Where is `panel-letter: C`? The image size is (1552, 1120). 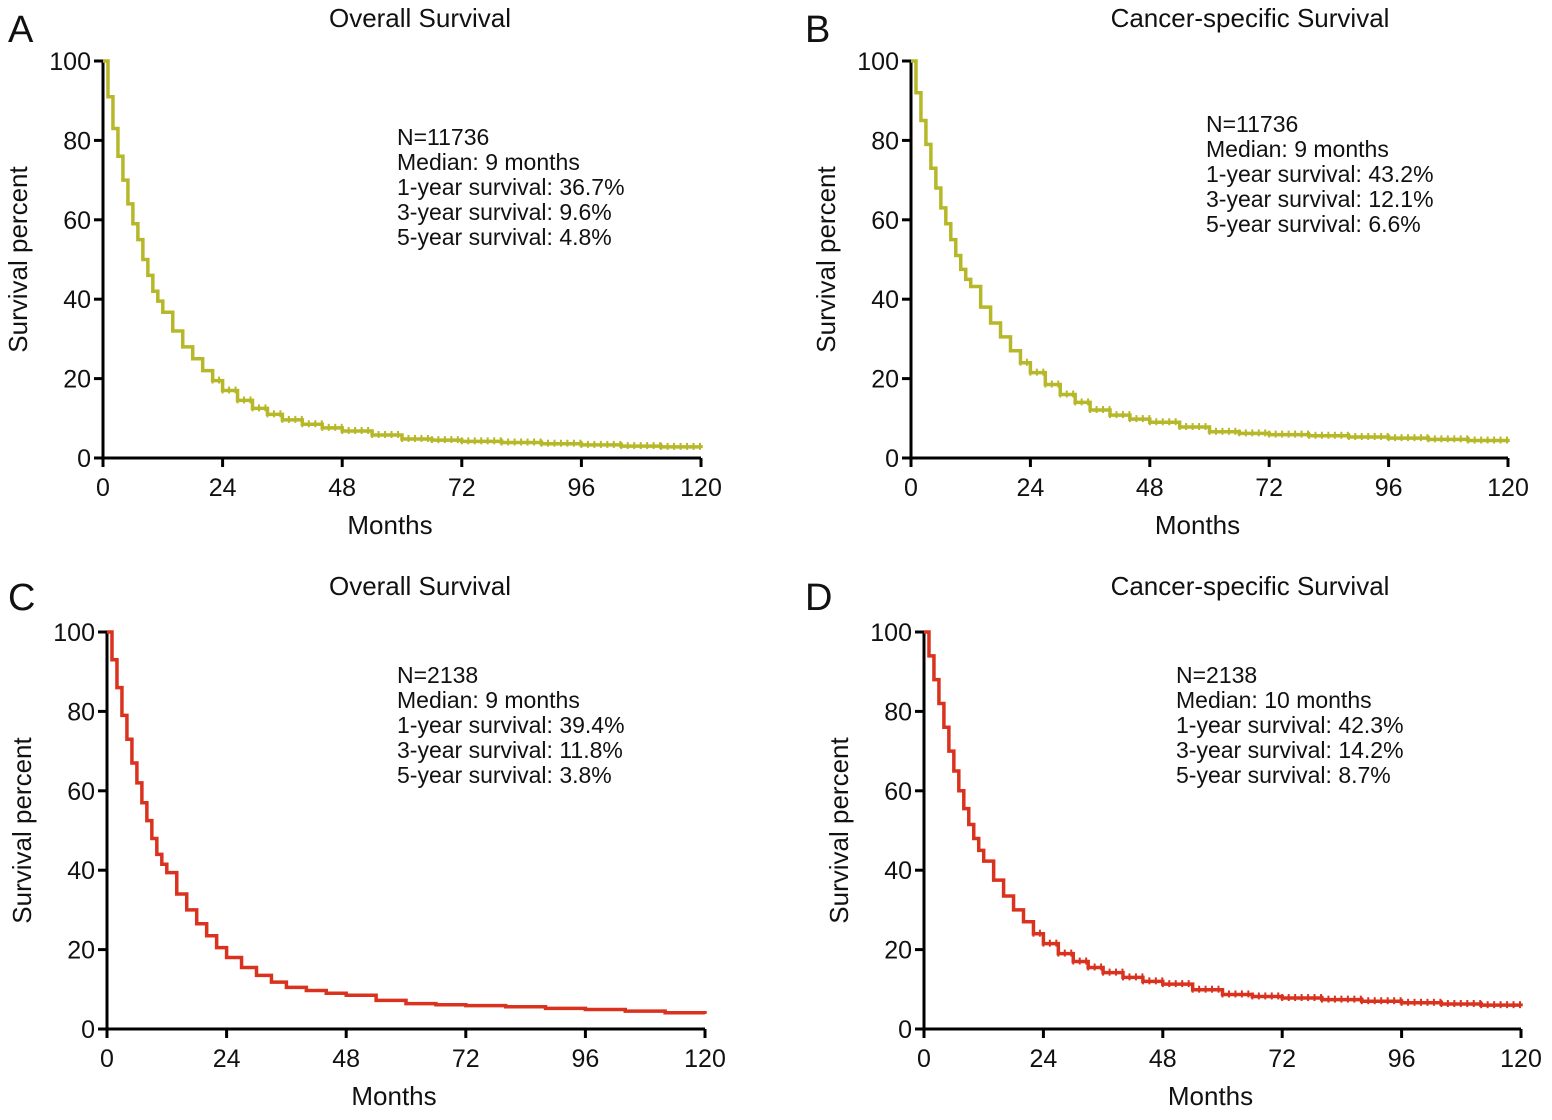
panel-letter: C is located at coordinates (21, 598).